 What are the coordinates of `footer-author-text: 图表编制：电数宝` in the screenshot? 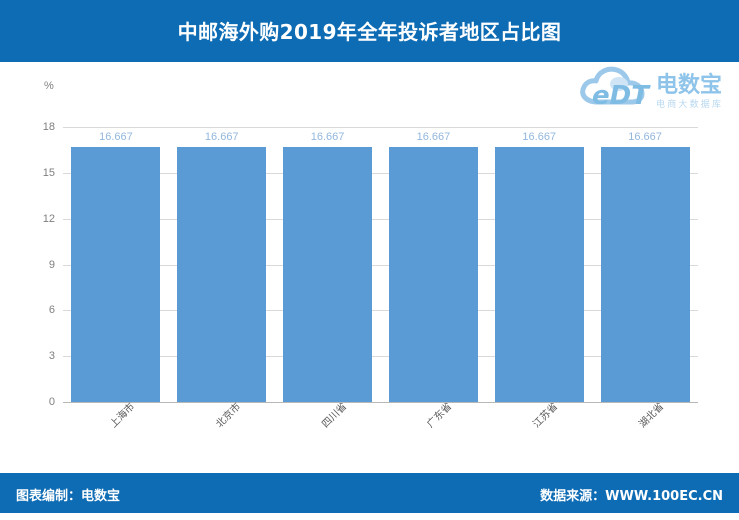 It's located at (68, 496).